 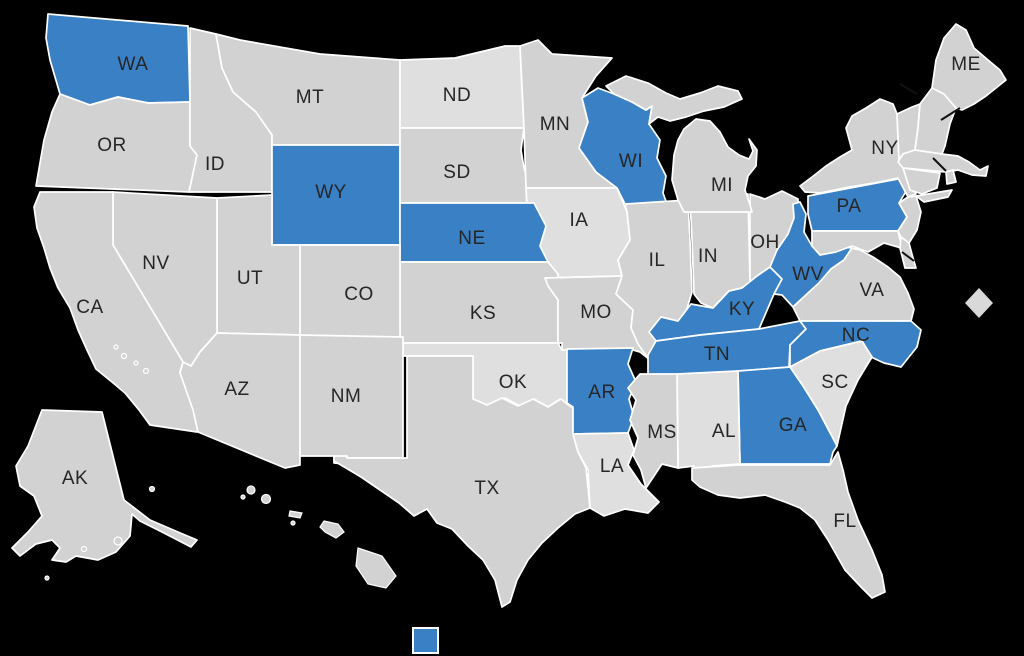 I want to click on state-label-ms: MS, so click(x=662, y=432).